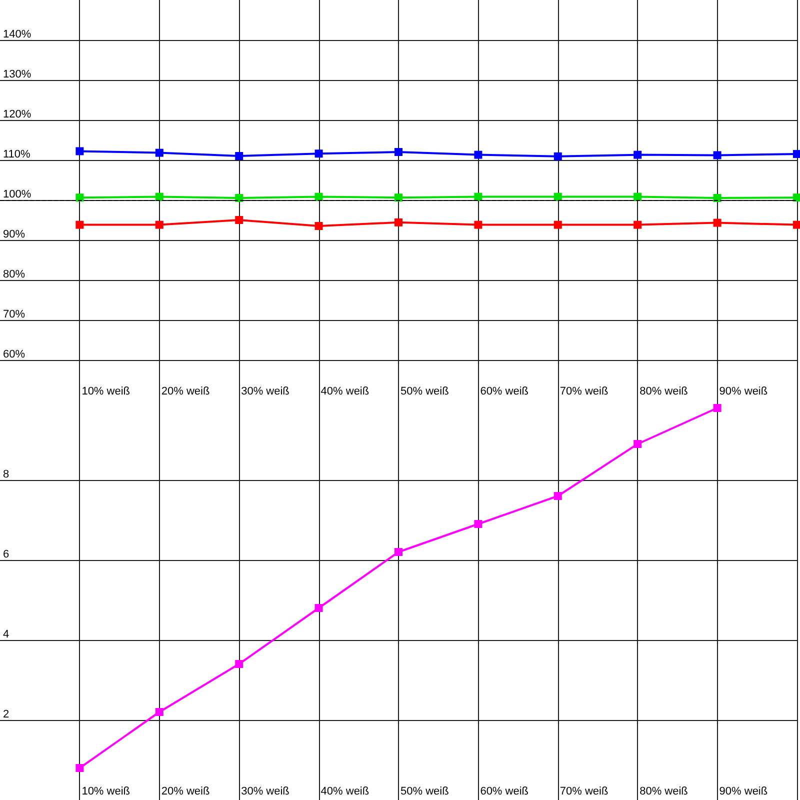 This screenshot has width=800, height=800. Describe the element at coordinates (17, 34) in the screenshot. I see `y-tick-label: 140%` at that location.